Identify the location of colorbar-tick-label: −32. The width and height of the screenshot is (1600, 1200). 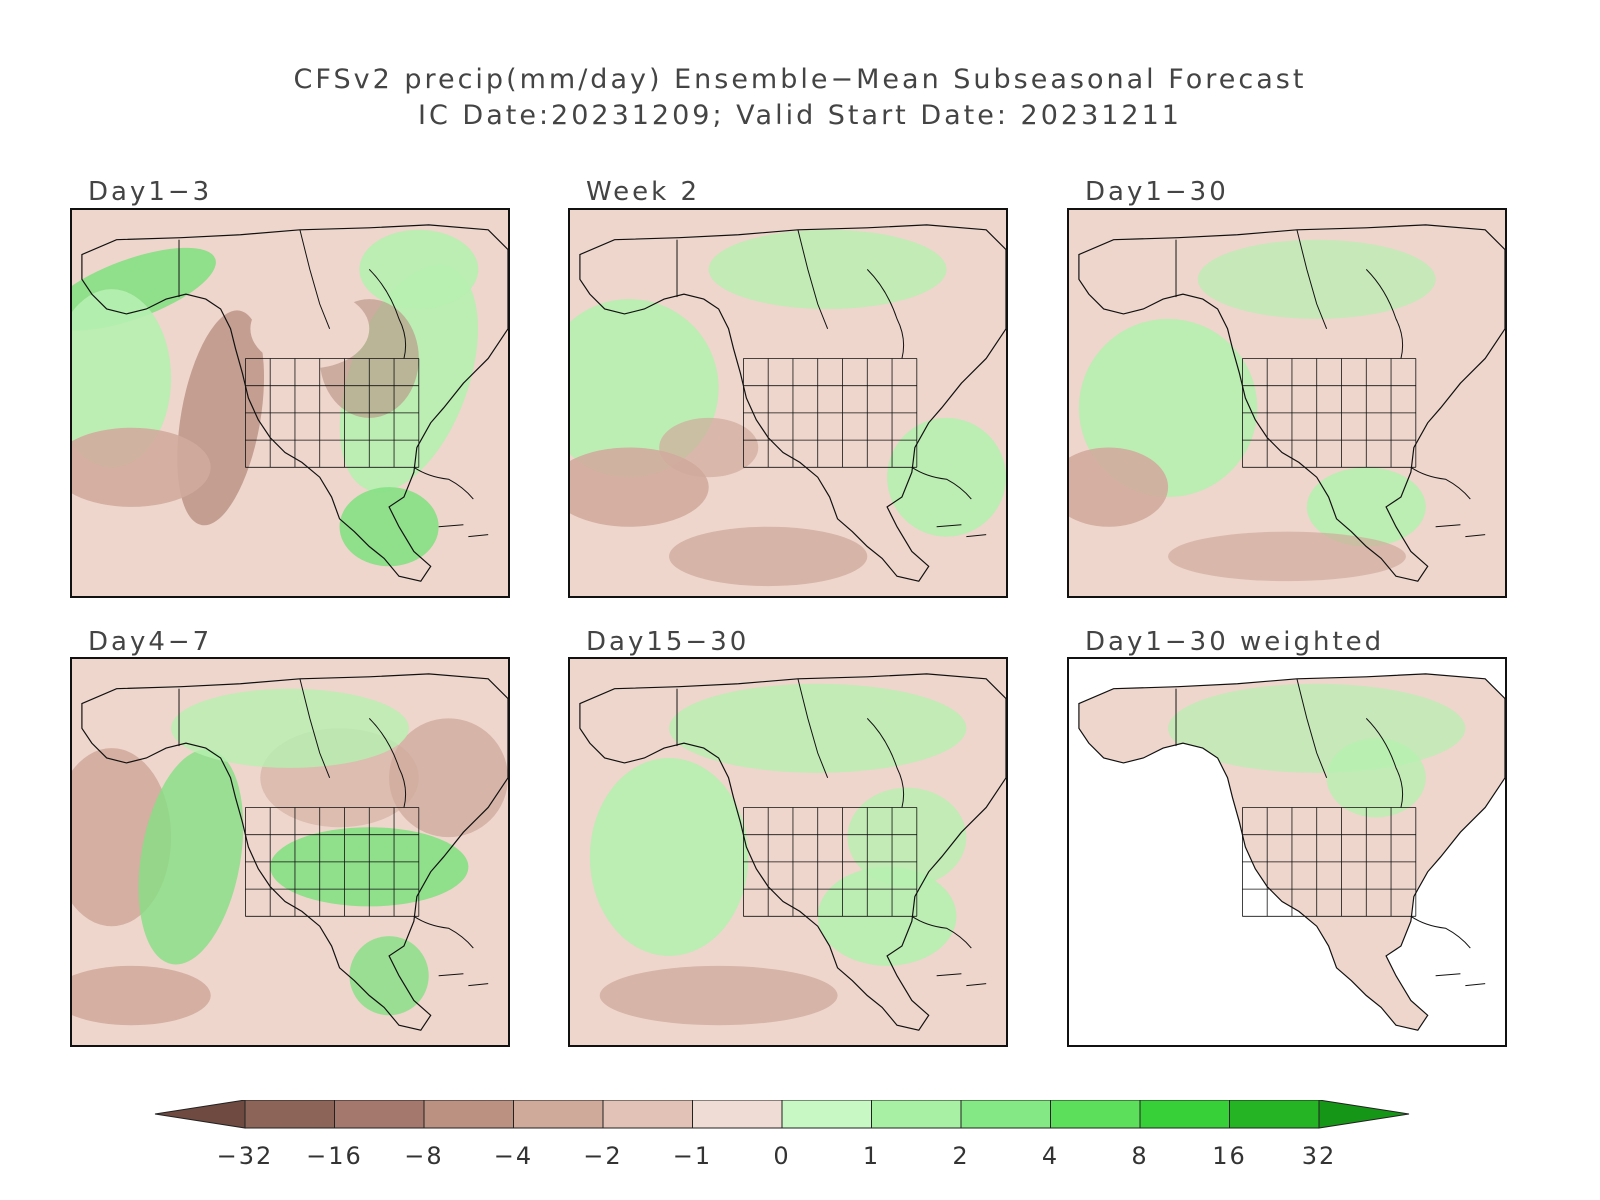
(245, 1156).